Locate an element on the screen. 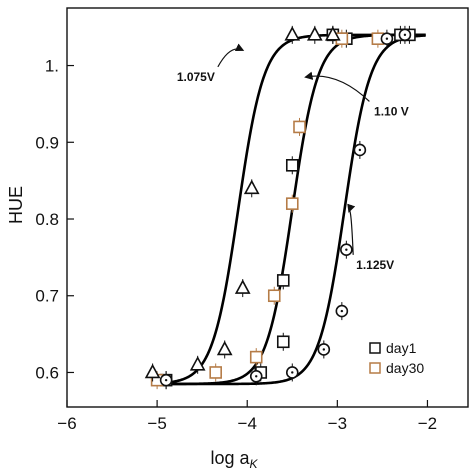 Image resolution: width=474 pixels, height=474 pixels. x-tick-label: −2 is located at coordinates (427, 423).